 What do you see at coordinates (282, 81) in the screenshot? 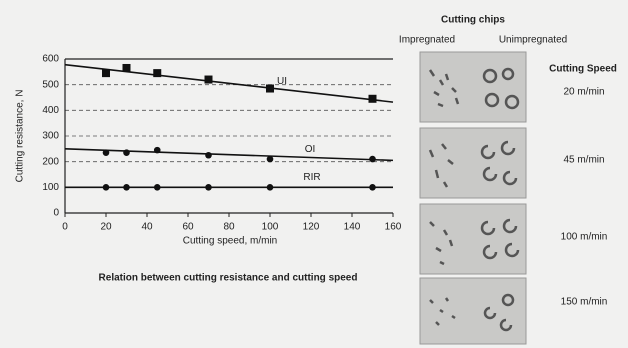
I see `series-label: UI` at bounding box center [282, 81].